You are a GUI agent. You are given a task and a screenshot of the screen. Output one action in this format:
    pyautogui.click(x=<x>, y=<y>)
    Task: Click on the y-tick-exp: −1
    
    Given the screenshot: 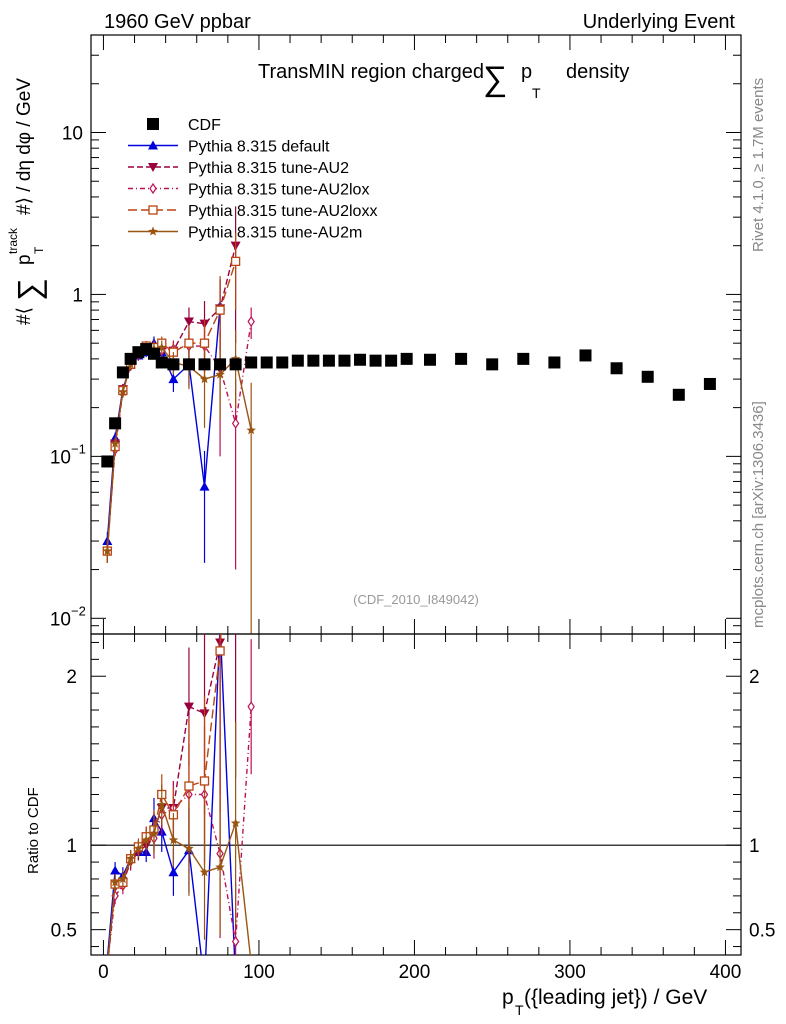 What is the action you would take?
    pyautogui.click(x=78, y=448)
    